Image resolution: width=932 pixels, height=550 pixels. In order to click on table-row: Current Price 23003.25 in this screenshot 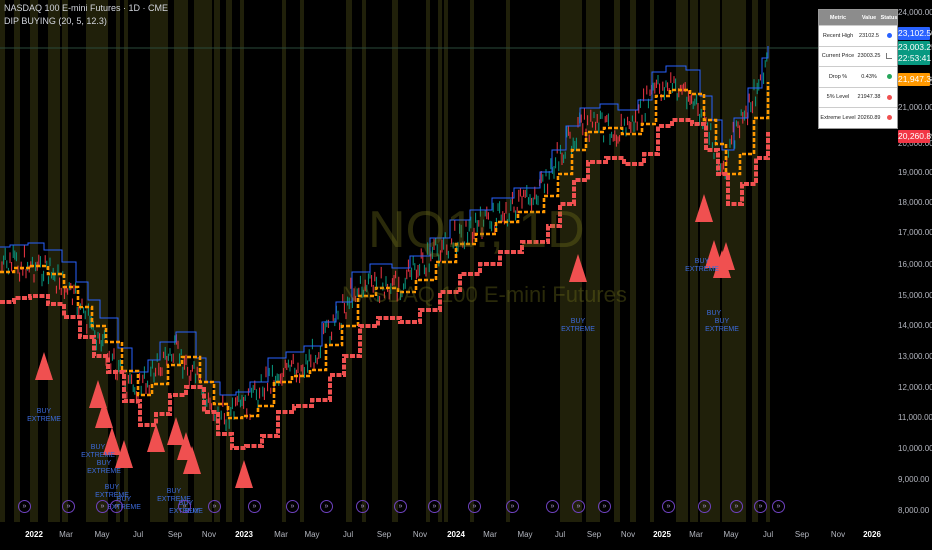, I will do `click(858, 56)`.